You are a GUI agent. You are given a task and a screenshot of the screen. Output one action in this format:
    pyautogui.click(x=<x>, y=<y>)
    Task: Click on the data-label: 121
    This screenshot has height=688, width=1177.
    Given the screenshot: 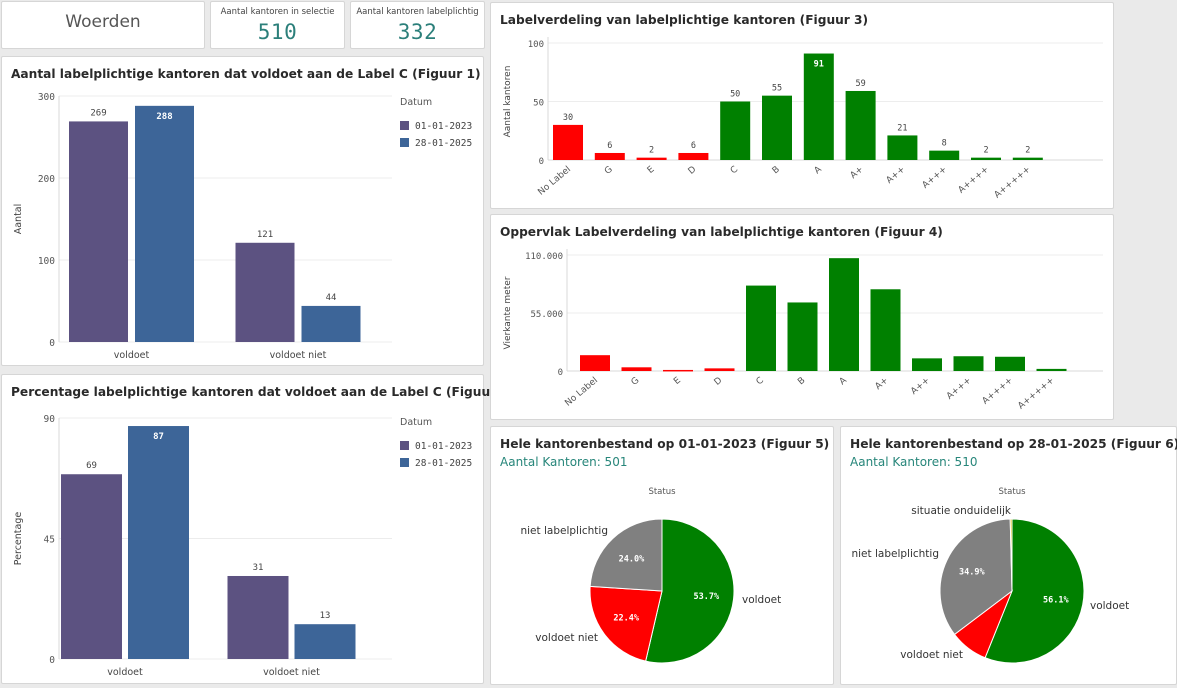 What is the action you would take?
    pyautogui.click(x=265, y=235)
    